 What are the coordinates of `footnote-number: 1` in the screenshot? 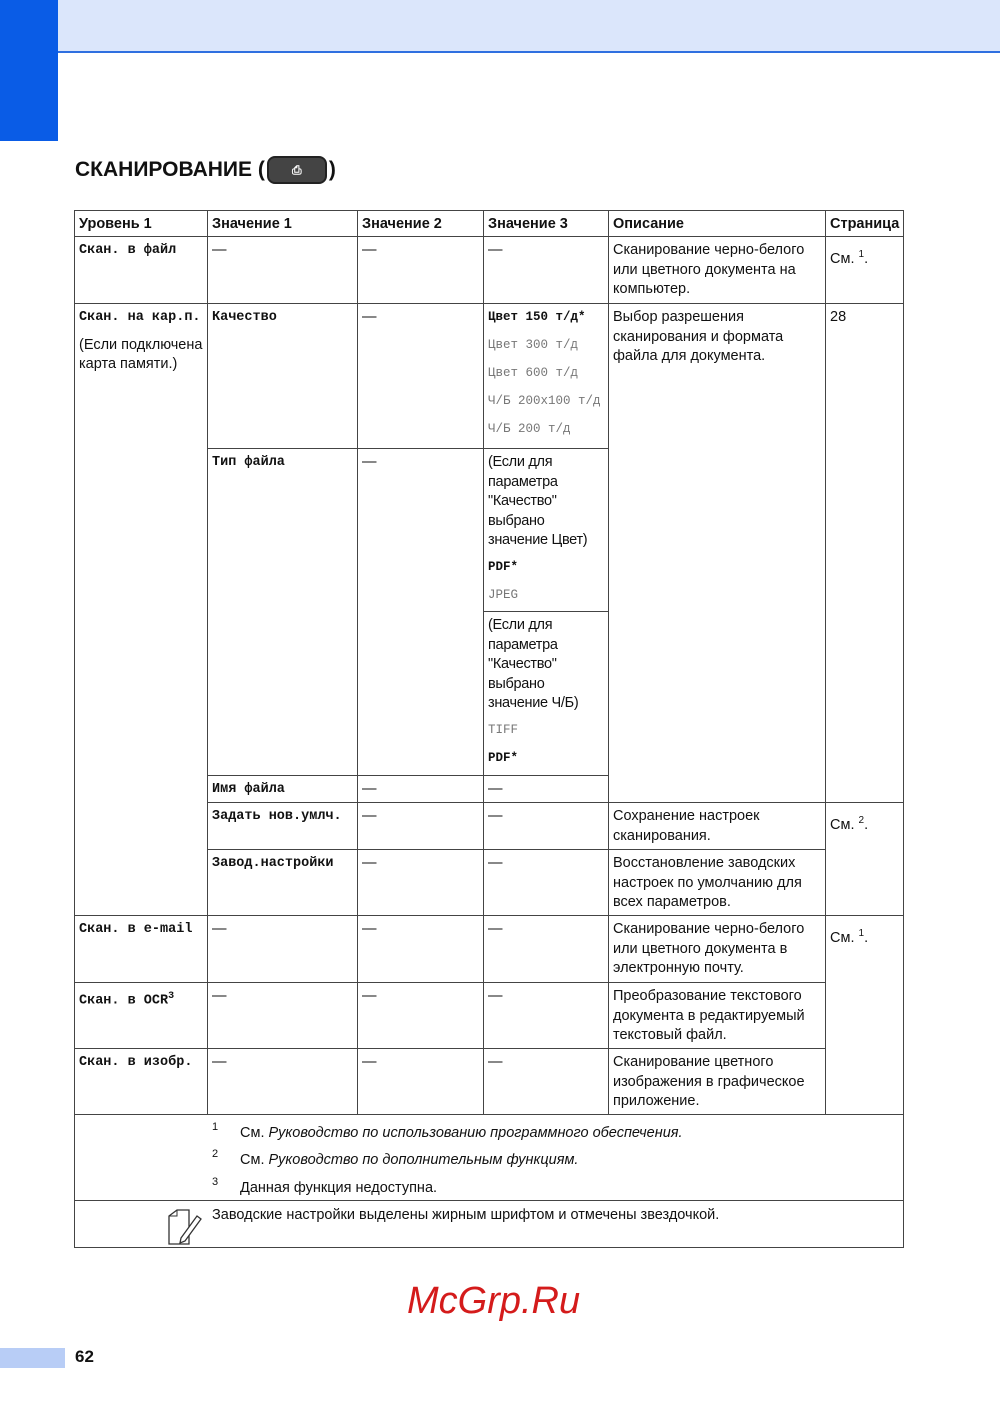 It's located at (215, 1127).